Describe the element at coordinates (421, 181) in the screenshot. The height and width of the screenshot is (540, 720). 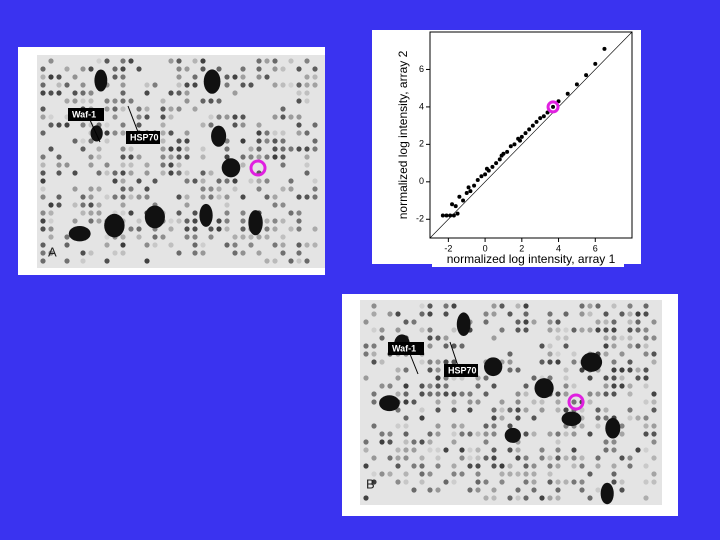
I see `y-tick-label: 0` at that location.